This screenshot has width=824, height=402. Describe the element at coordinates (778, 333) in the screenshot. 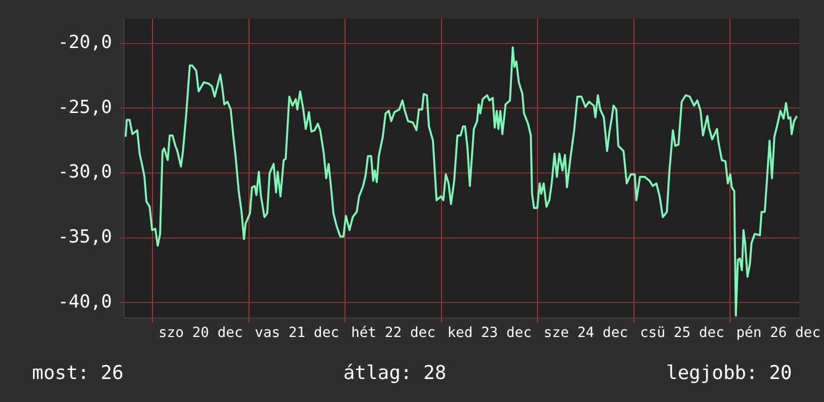

I see `x-tick-label: pén 26 dec` at that location.